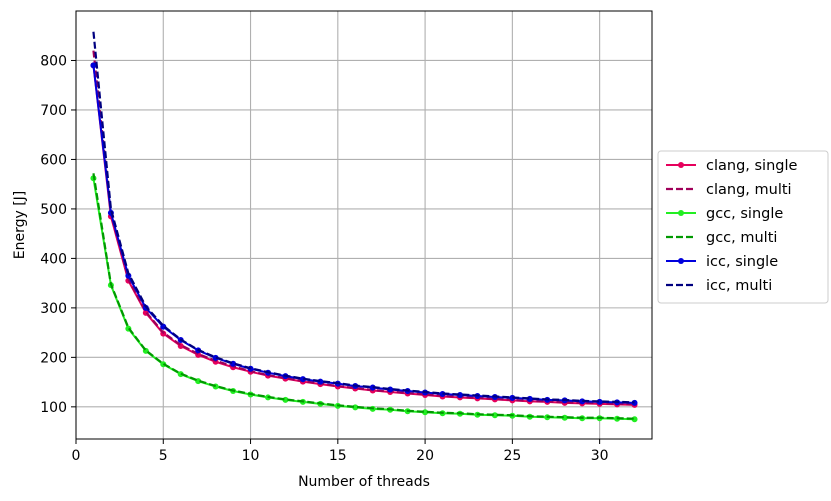 The height and width of the screenshot is (501, 831). I want to click on legend-item: gcc, multi, so click(721, 238).